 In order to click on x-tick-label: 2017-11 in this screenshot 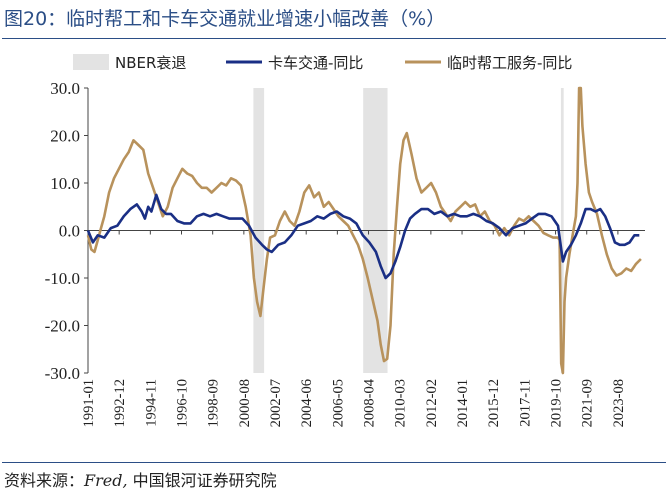, I will do `click(525, 403)`.